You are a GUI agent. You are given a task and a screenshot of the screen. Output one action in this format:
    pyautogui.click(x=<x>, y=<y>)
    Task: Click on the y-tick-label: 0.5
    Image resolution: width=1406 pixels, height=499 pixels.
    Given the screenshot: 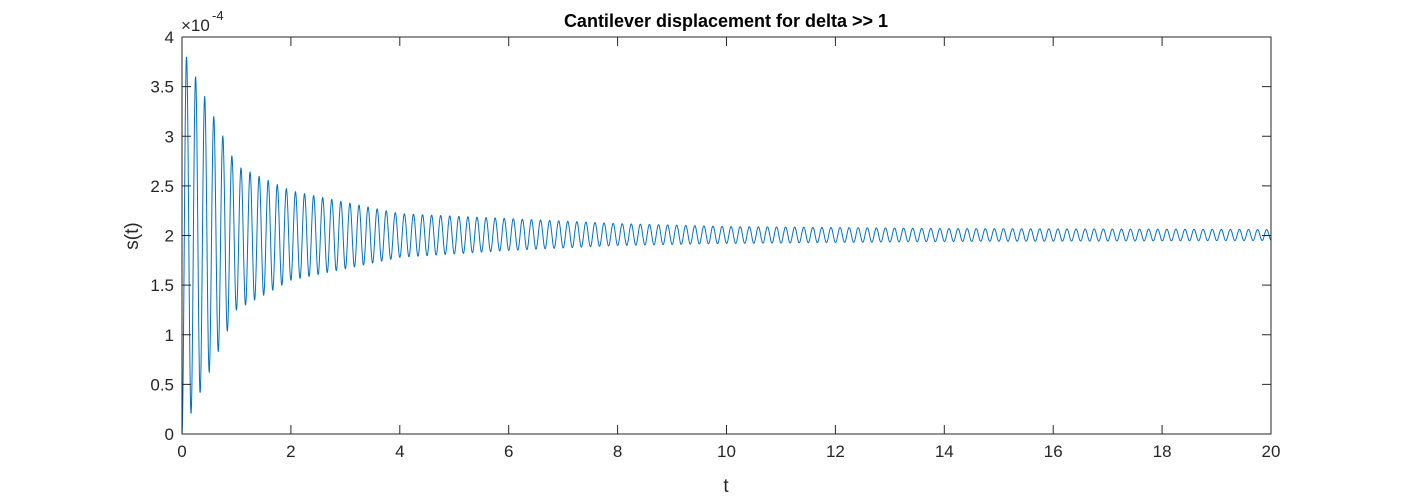 What is the action you would take?
    pyautogui.click(x=162, y=384)
    